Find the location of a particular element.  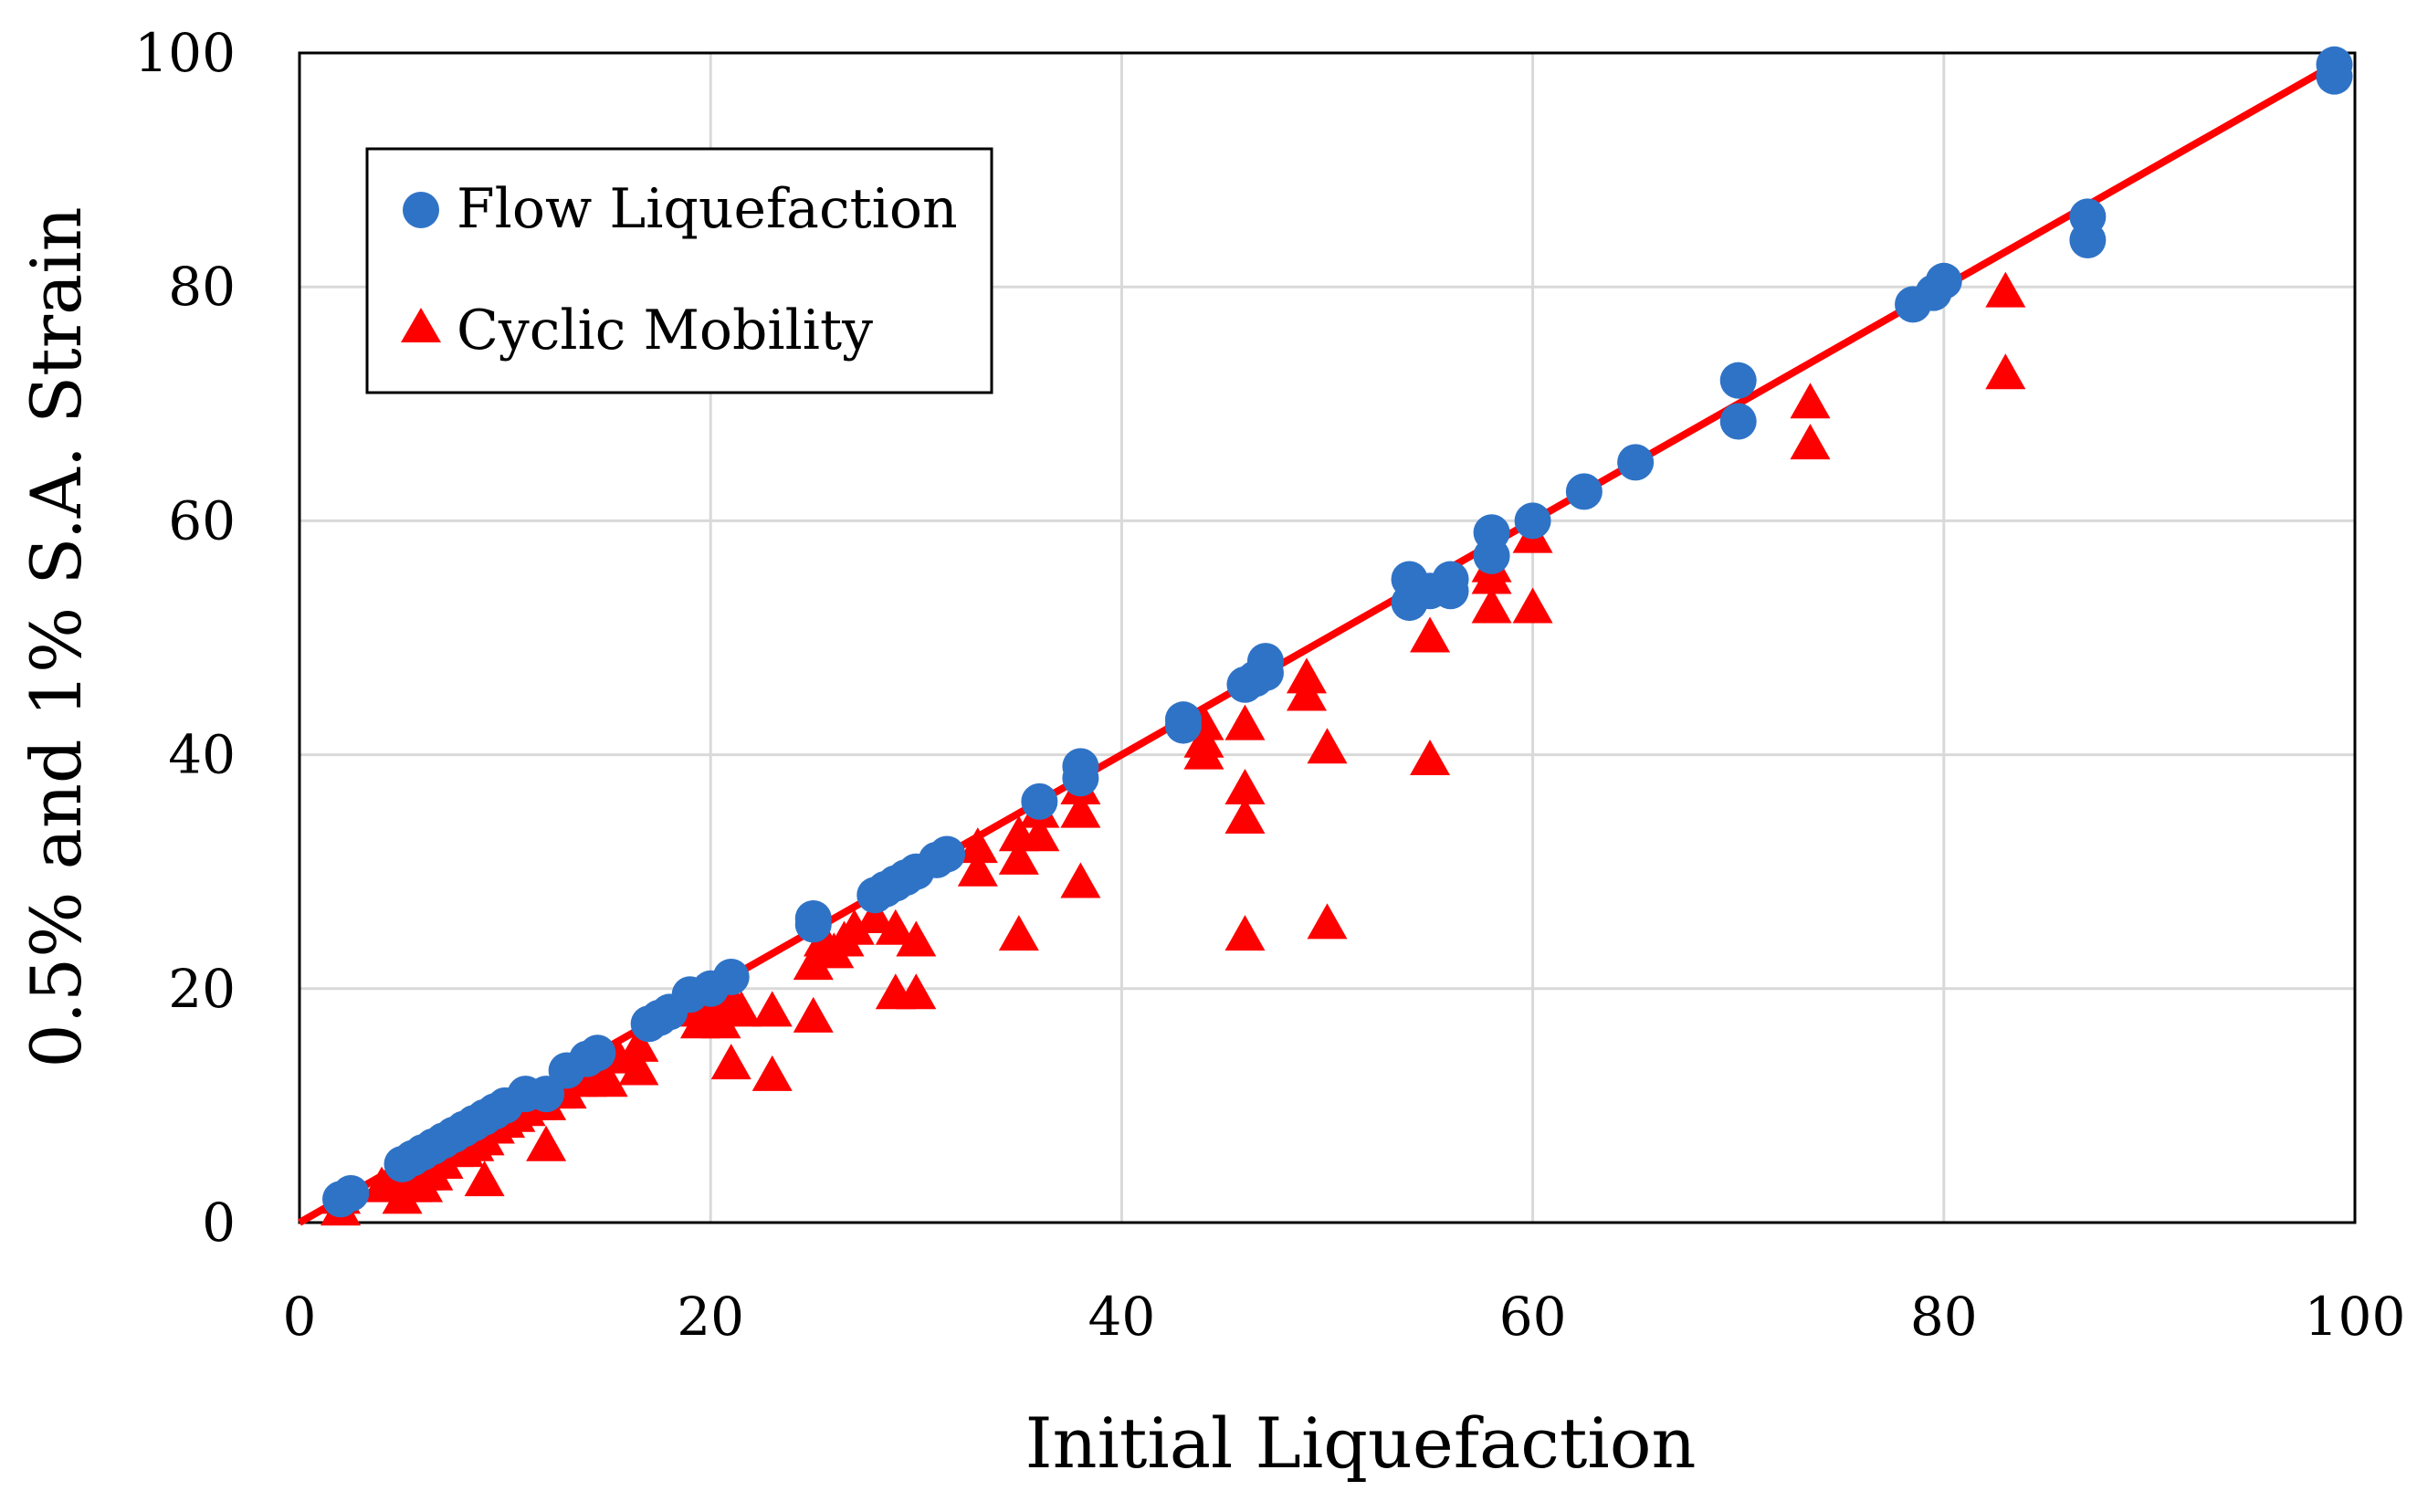

y-tick-label: 80 is located at coordinates (202, 287).